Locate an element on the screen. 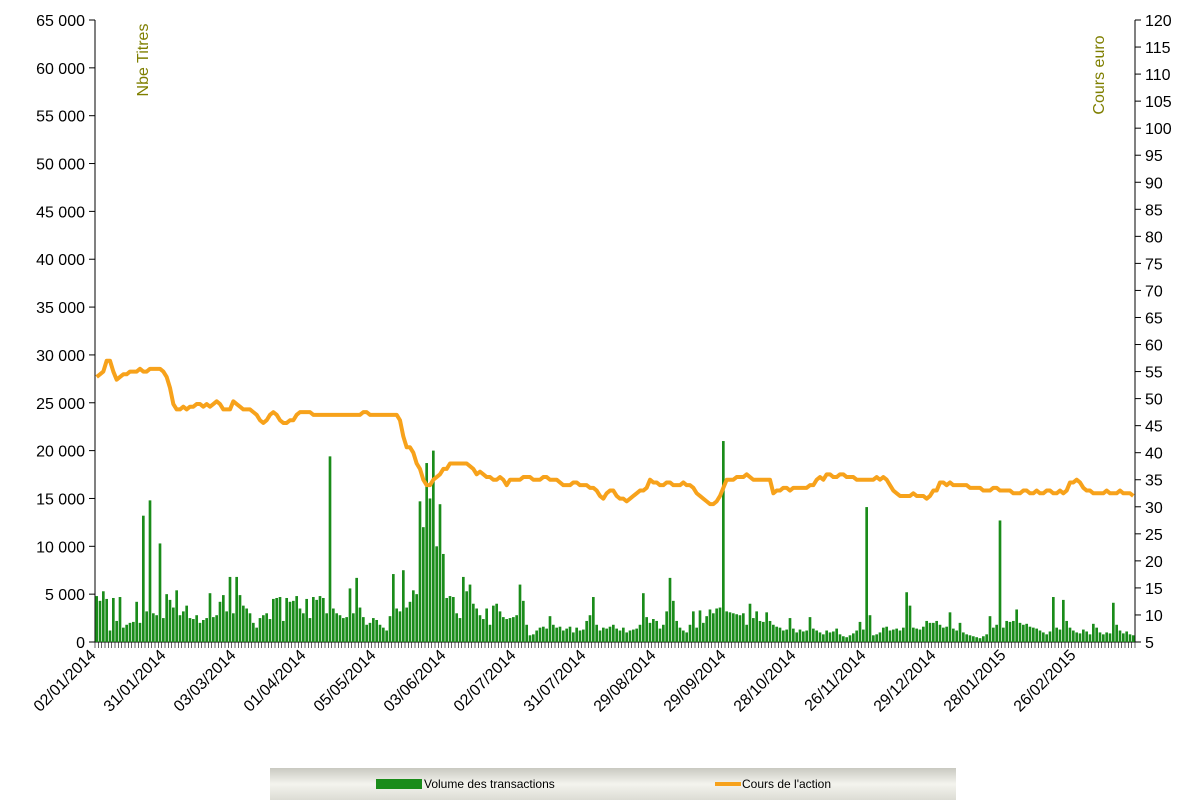 The image size is (1193, 800). y-tick-label: 25 000 is located at coordinates (60, 404).